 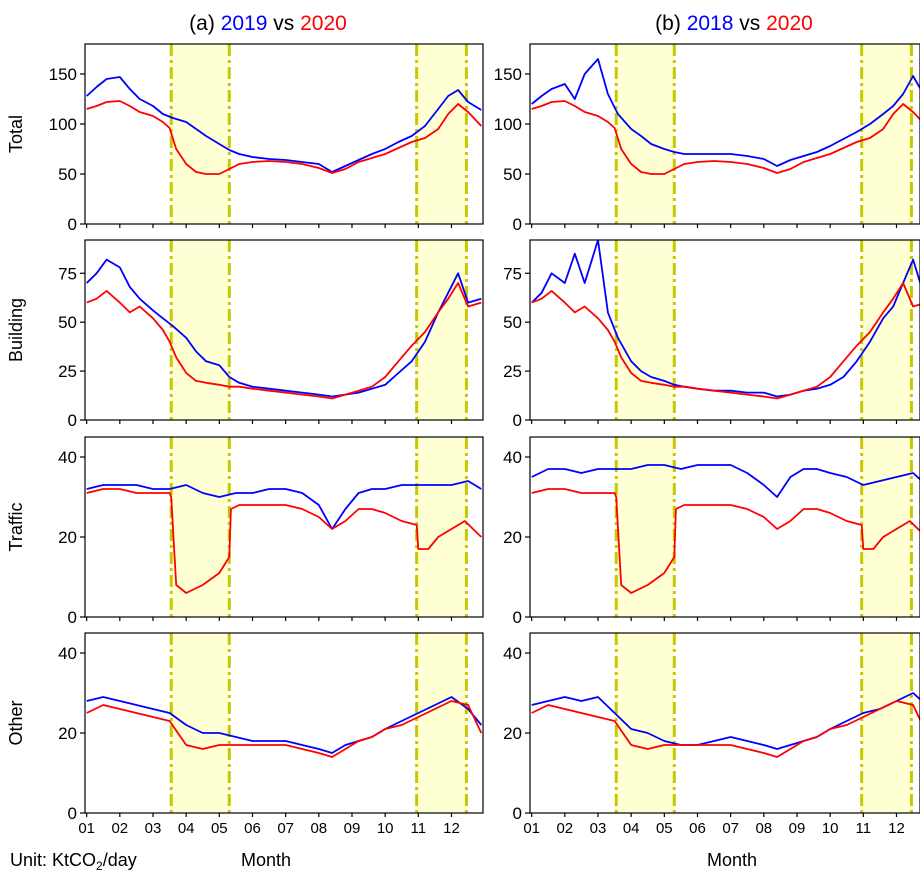 What do you see at coordinates (268, 23) in the screenshot?
I see `panel-a-title: (a) 2019 vs 2020` at bounding box center [268, 23].